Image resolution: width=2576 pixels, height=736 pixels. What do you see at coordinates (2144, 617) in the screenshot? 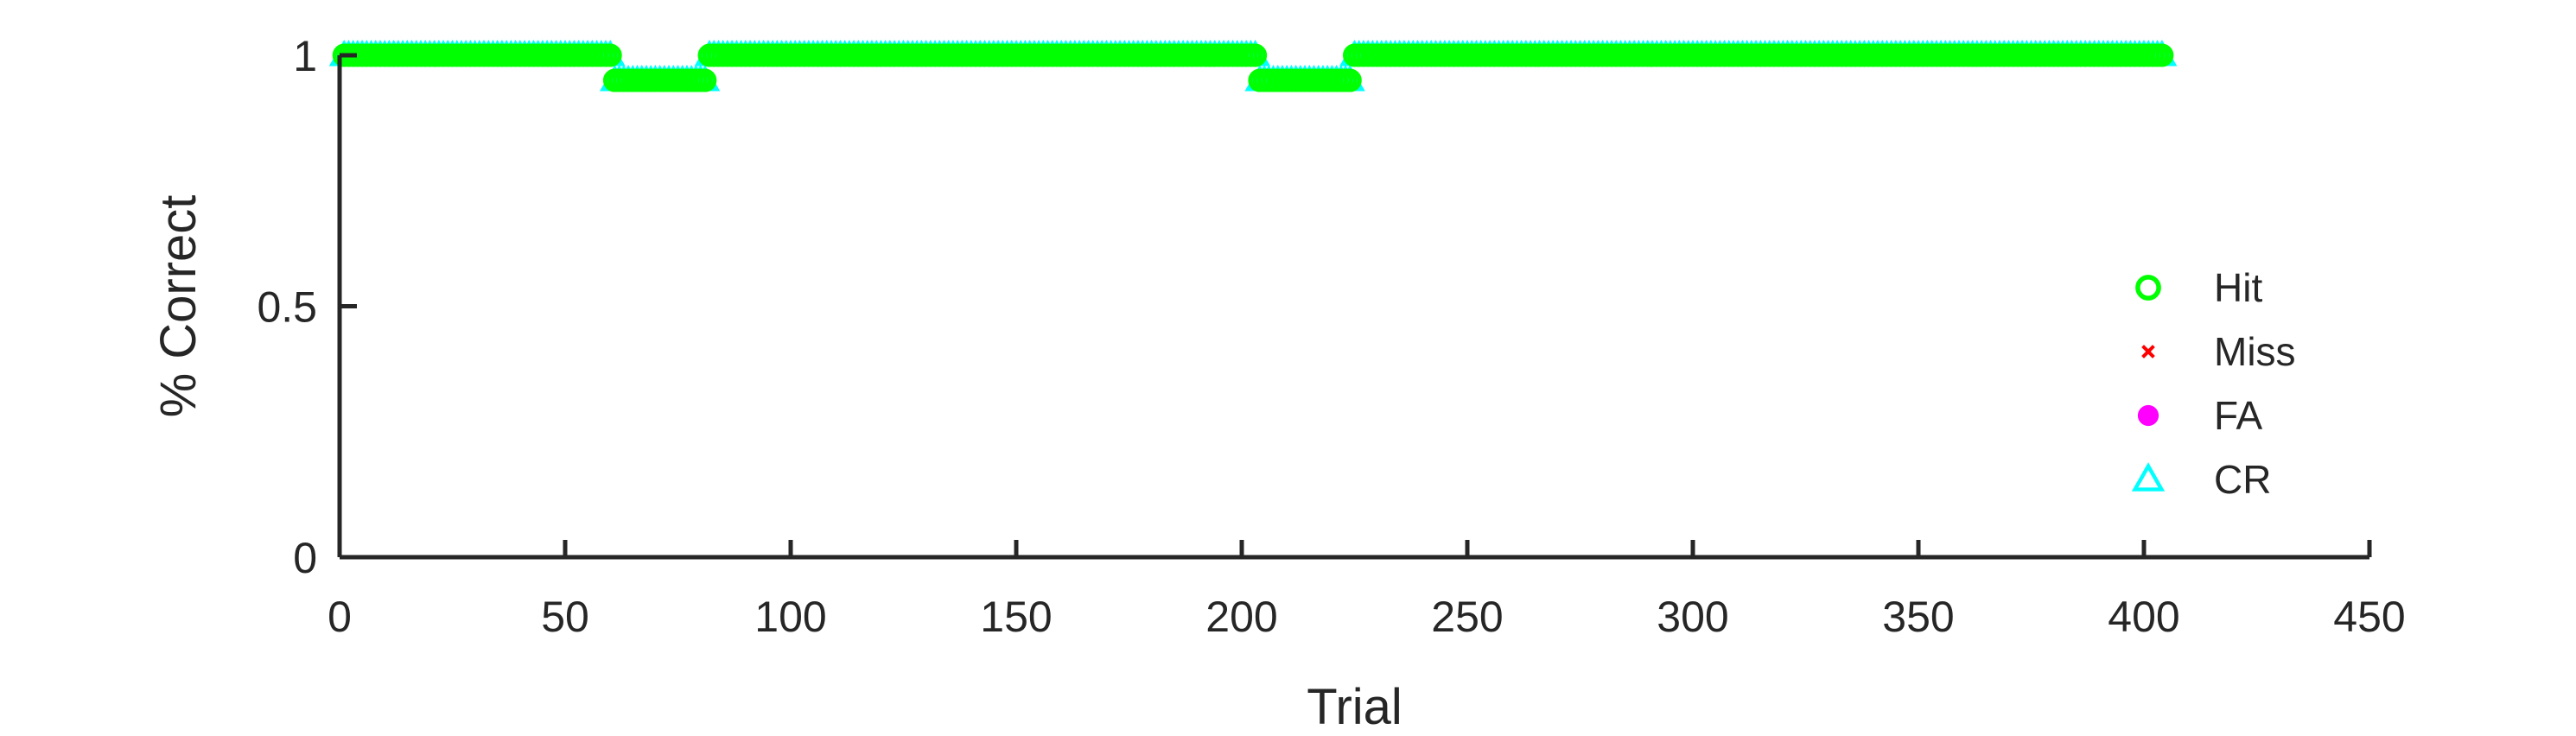
I see `x-tick-label: 400` at bounding box center [2144, 617].